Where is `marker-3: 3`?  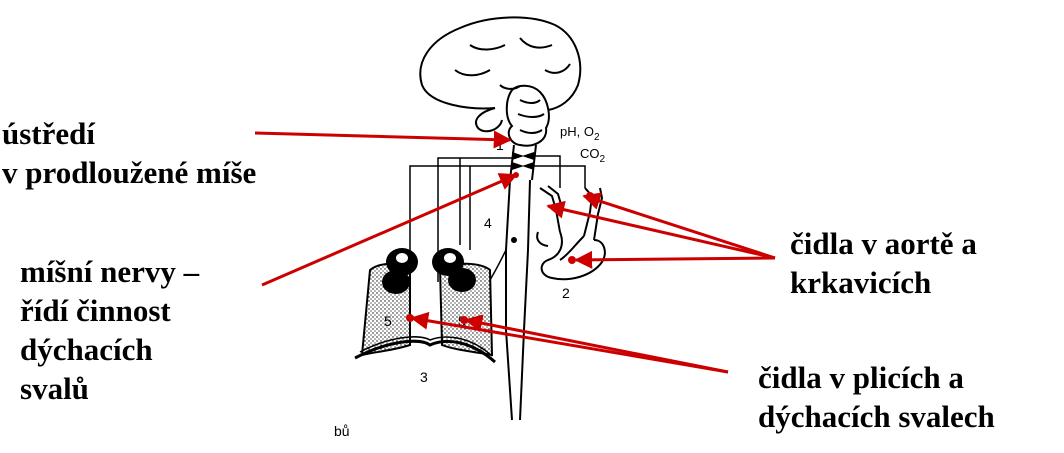
marker-3: 3 is located at coordinates (424, 377).